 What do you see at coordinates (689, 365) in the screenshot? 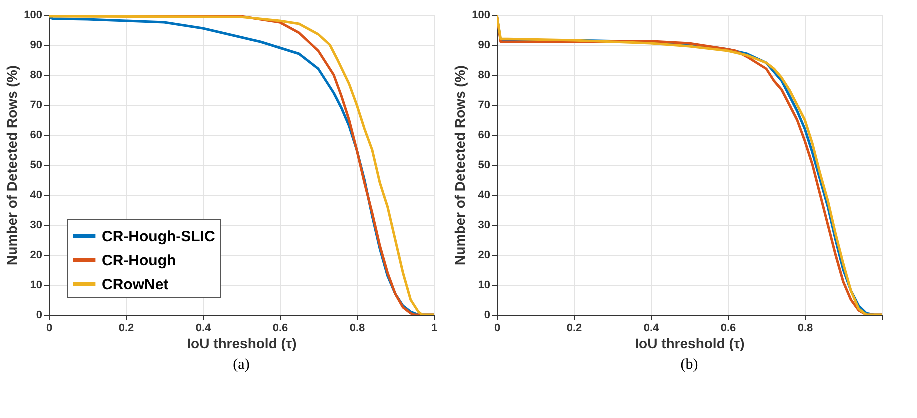
I see `text: (b)` at bounding box center [689, 365].